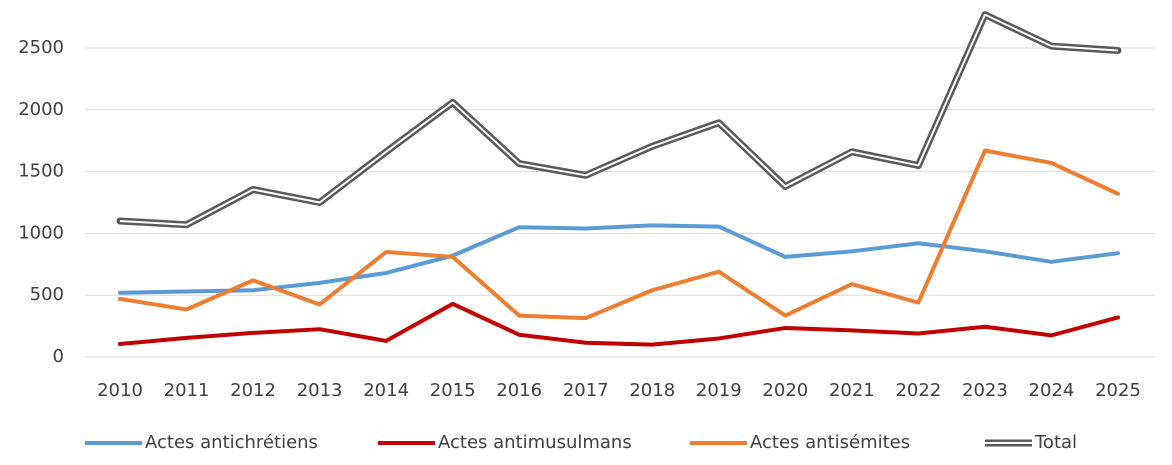  I want to click on x-tick-label: 2010, so click(120, 390).